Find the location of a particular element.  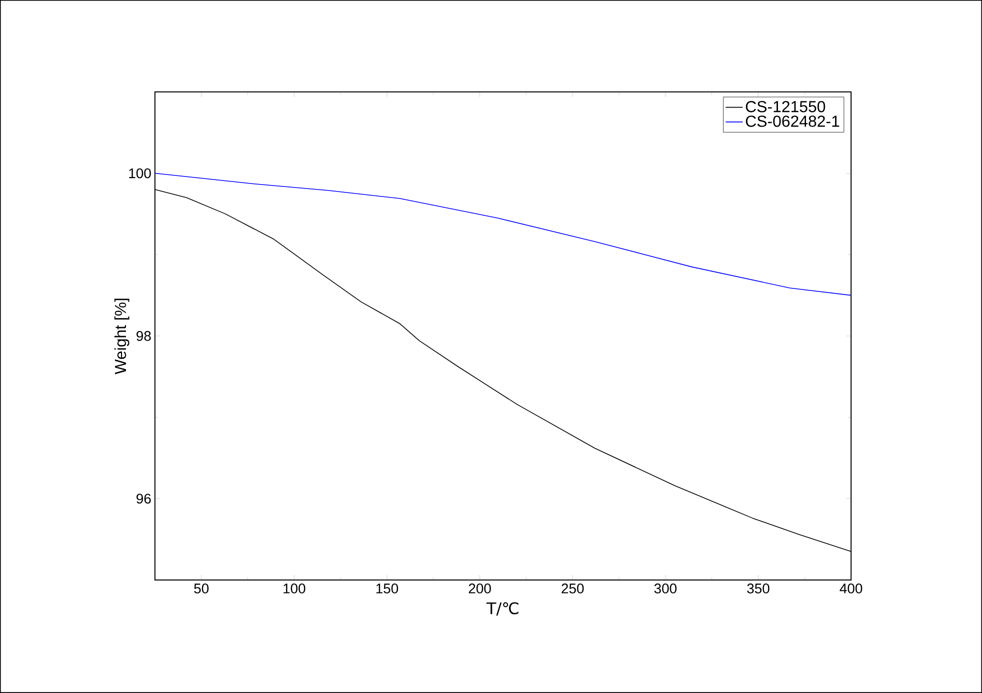

y-axis-title: Weight [%] is located at coordinates (122, 336).